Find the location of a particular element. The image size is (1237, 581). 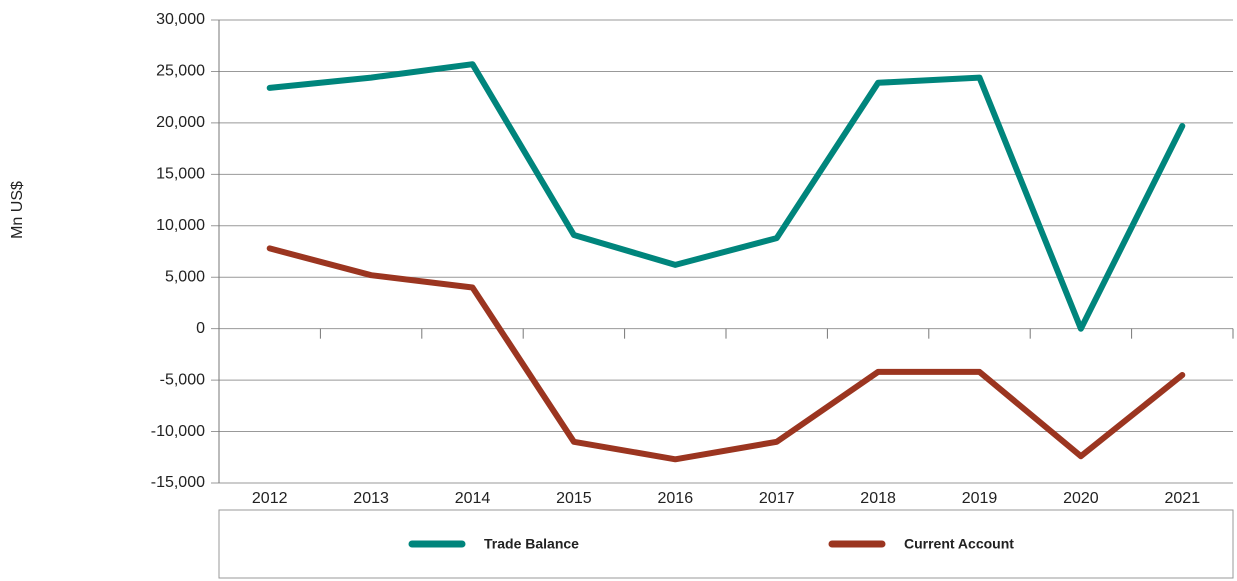

x-tick-label: 2014 is located at coordinates (473, 498).